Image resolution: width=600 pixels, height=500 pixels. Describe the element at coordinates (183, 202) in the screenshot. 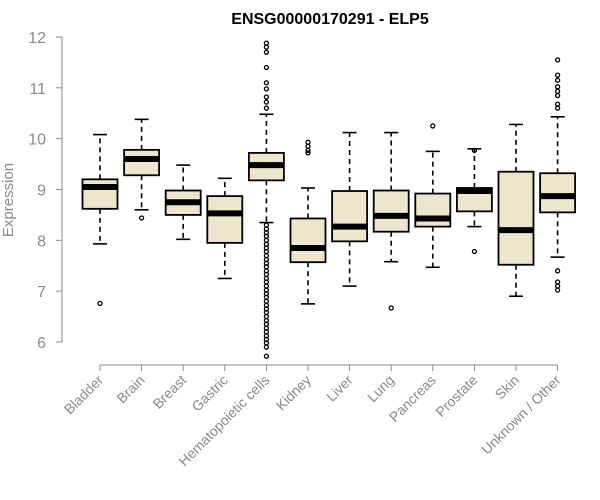

I see `box-breast` at that location.